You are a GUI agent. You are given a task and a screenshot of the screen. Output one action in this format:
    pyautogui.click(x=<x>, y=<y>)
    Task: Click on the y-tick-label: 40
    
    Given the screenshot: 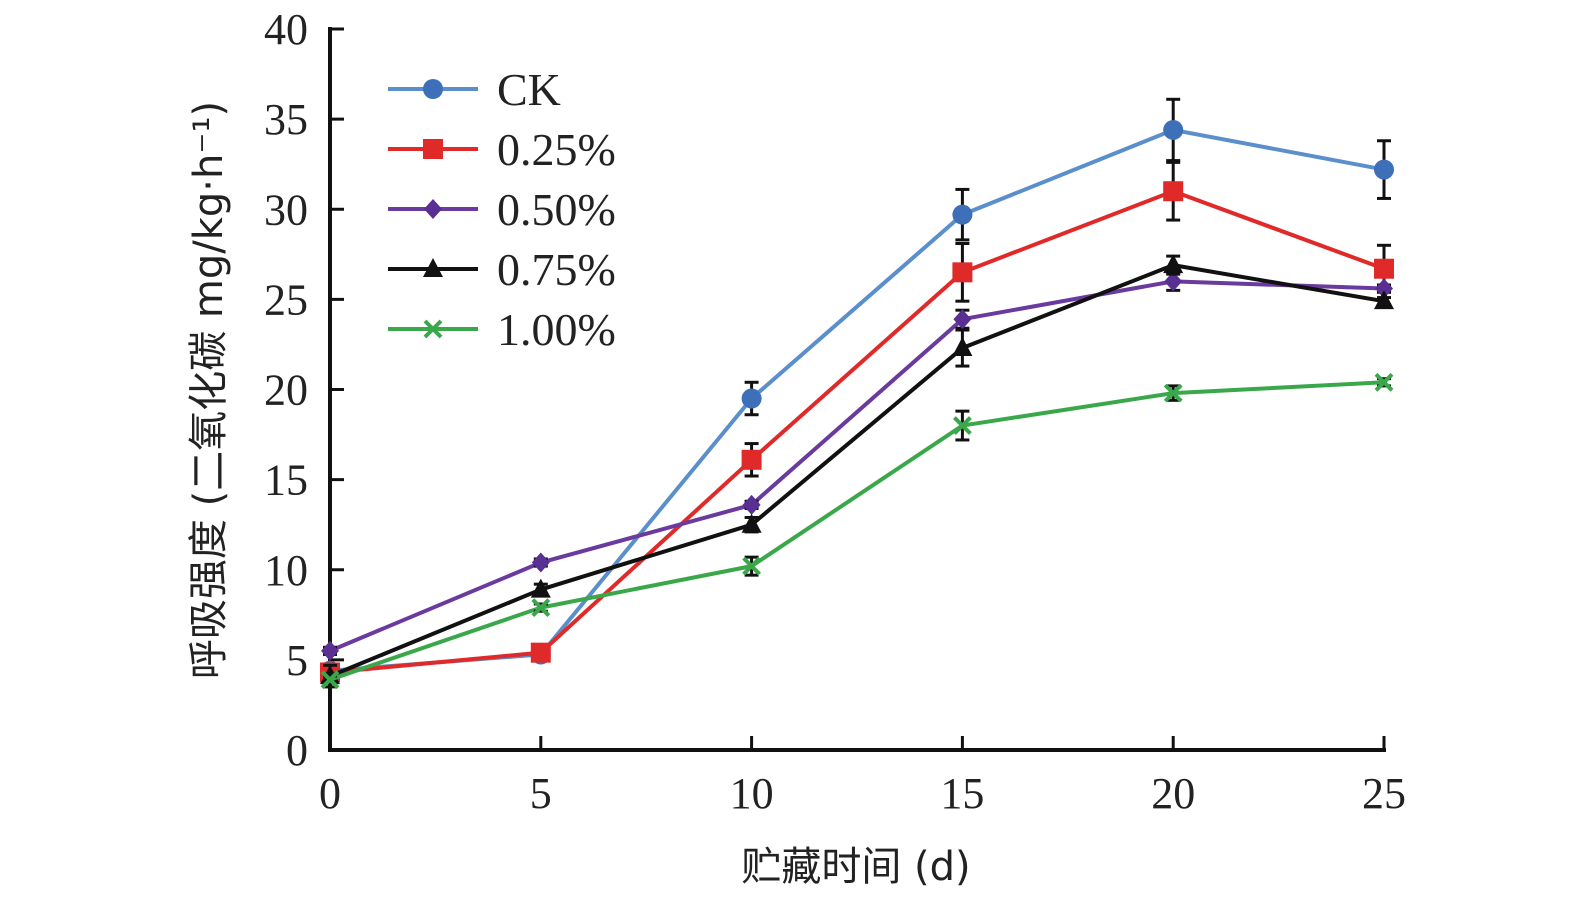 What is the action you would take?
    pyautogui.click(x=286, y=29)
    